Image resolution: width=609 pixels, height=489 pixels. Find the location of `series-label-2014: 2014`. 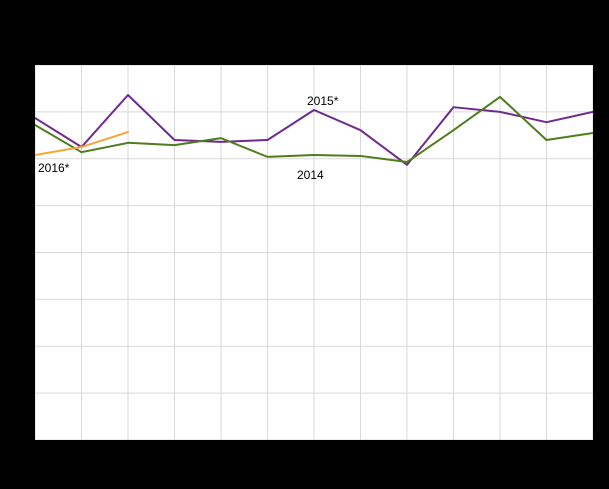

series-label-2014: 2014 is located at coordinates (310, 175).